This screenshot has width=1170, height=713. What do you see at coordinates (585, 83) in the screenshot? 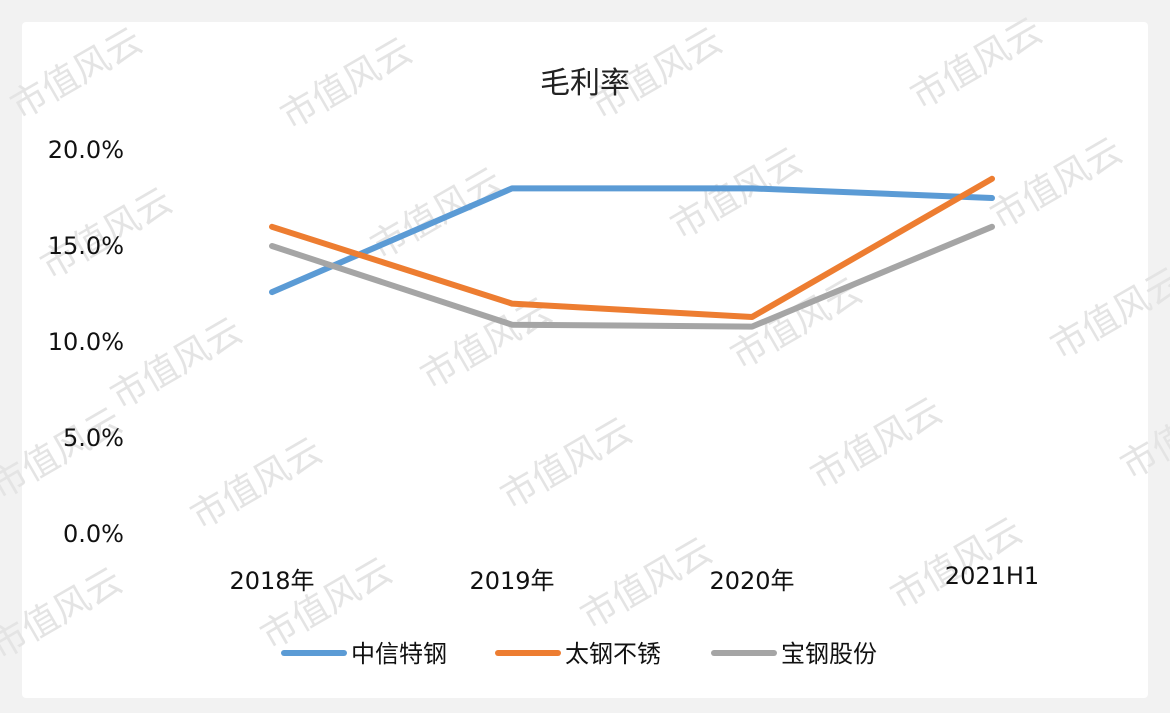
I see `chart-title: 毛利率` at bounding box center [585, 83].